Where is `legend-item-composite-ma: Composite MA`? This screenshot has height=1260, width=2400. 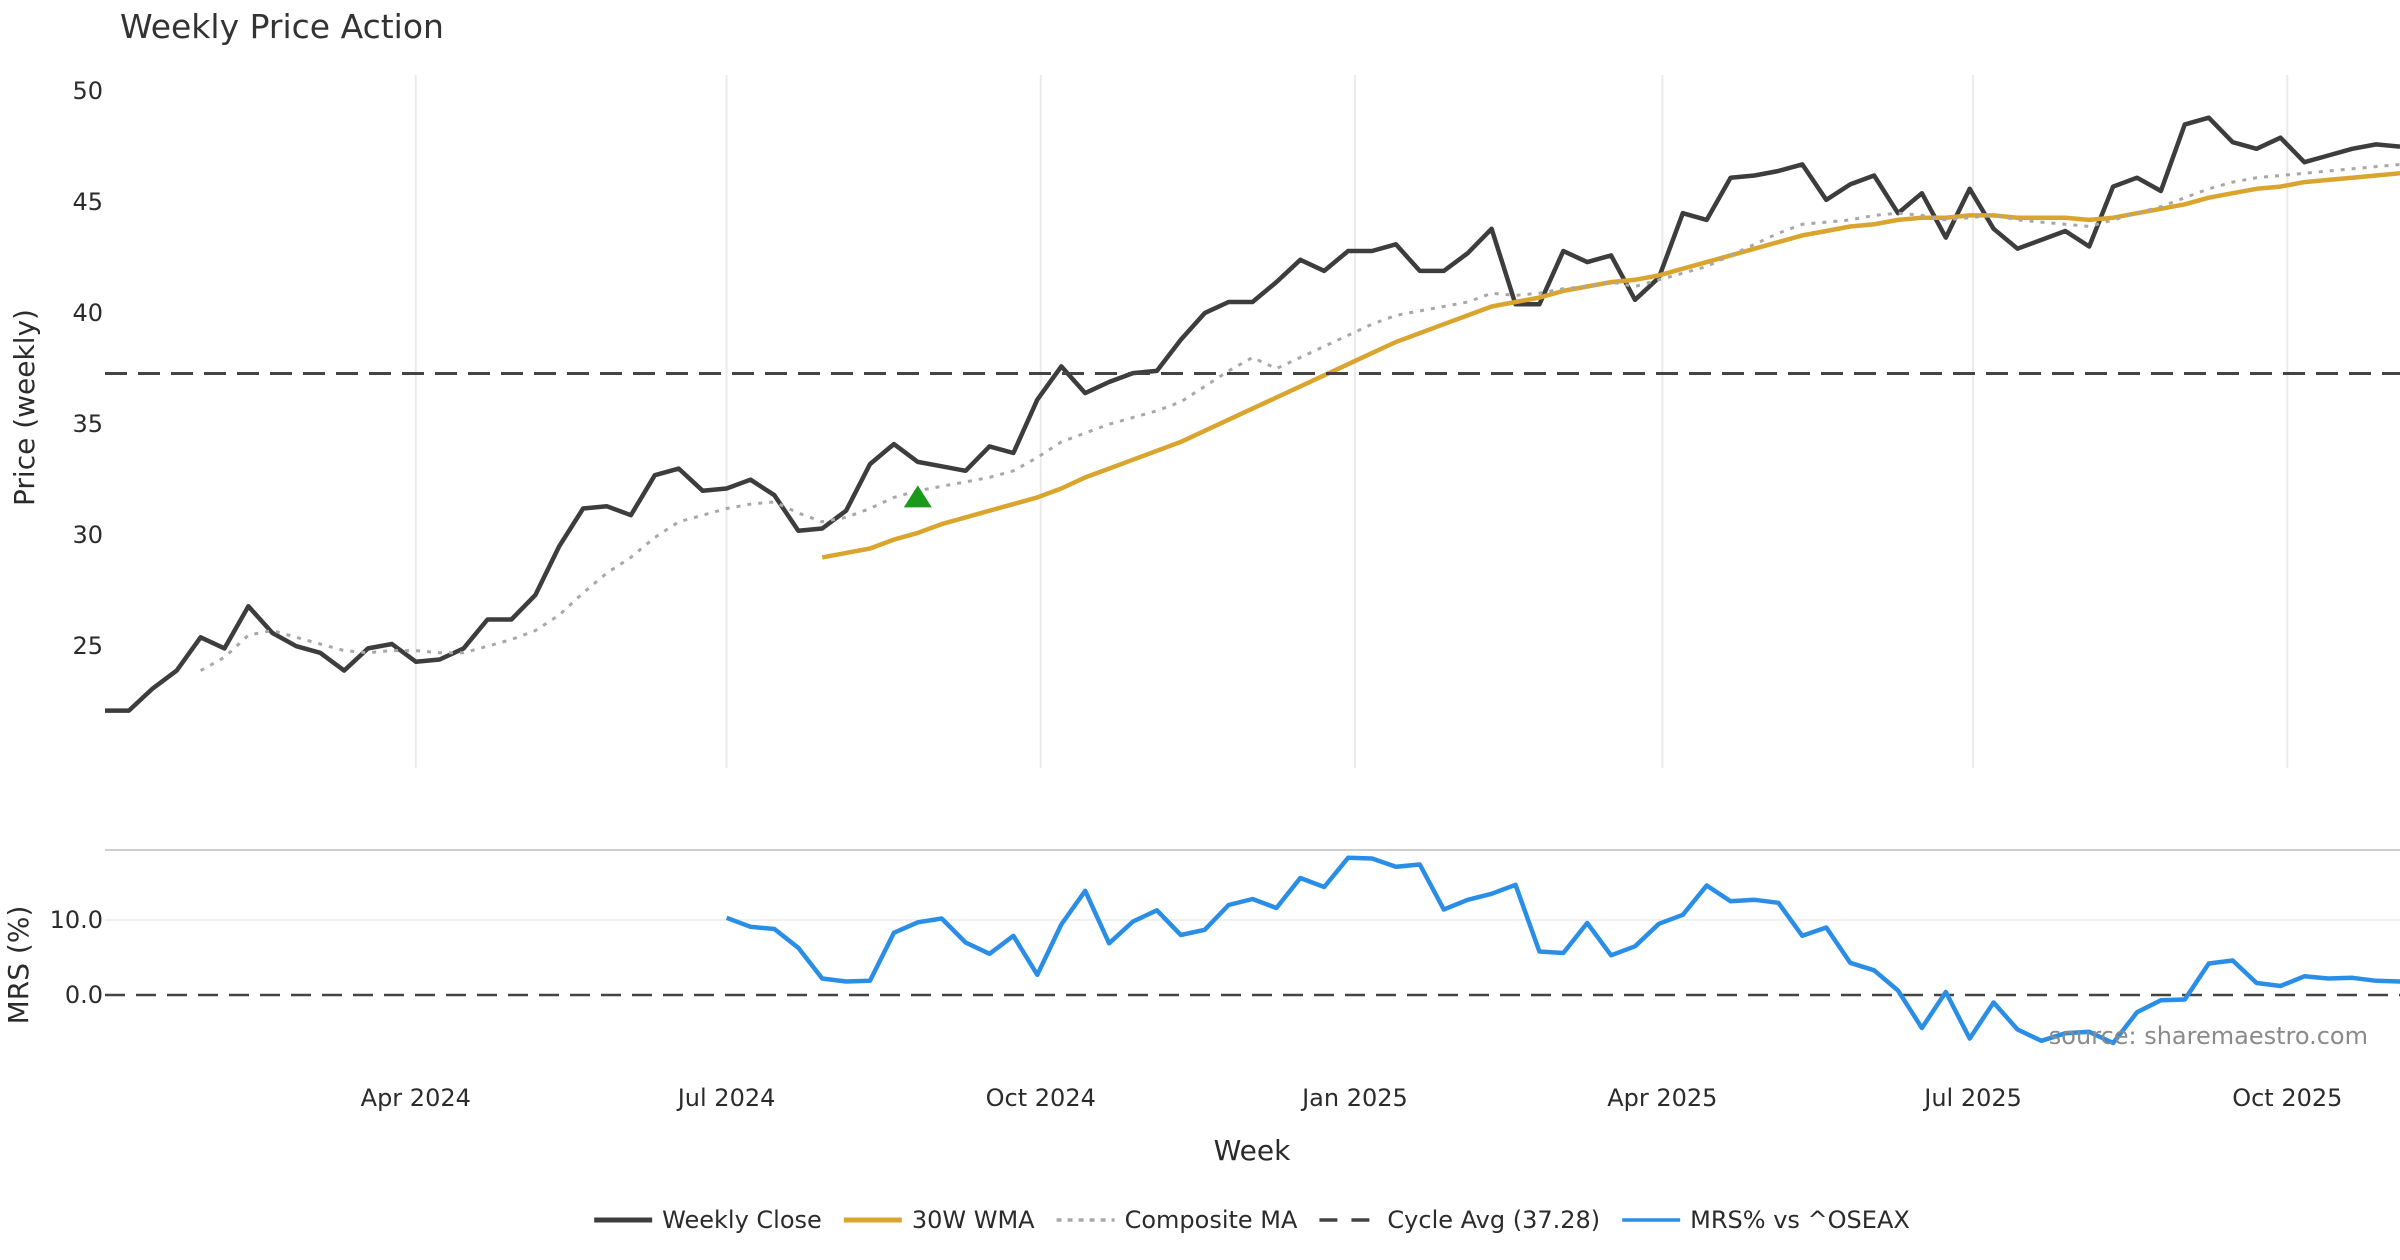
legend-item-composite-ma: Composite MA is located at coordinates (1177, 1220).